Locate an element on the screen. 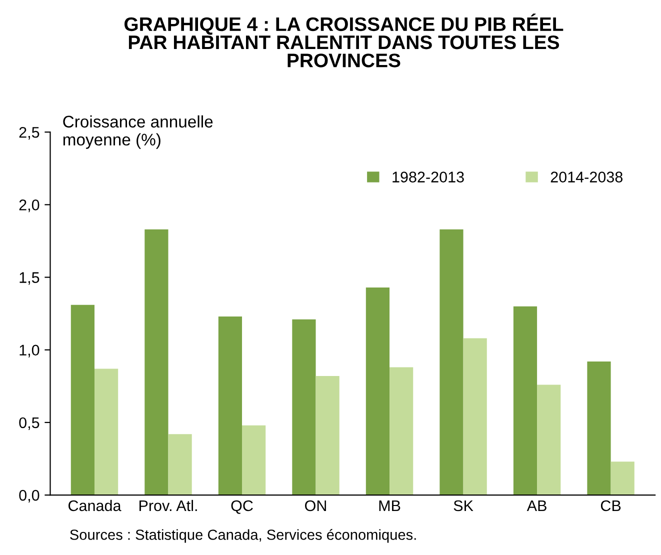 The height and width of the screenshot is (555, 661). source-note: Sources : Statistique Canada, Services économiques. is located at coordinates (243, 536).